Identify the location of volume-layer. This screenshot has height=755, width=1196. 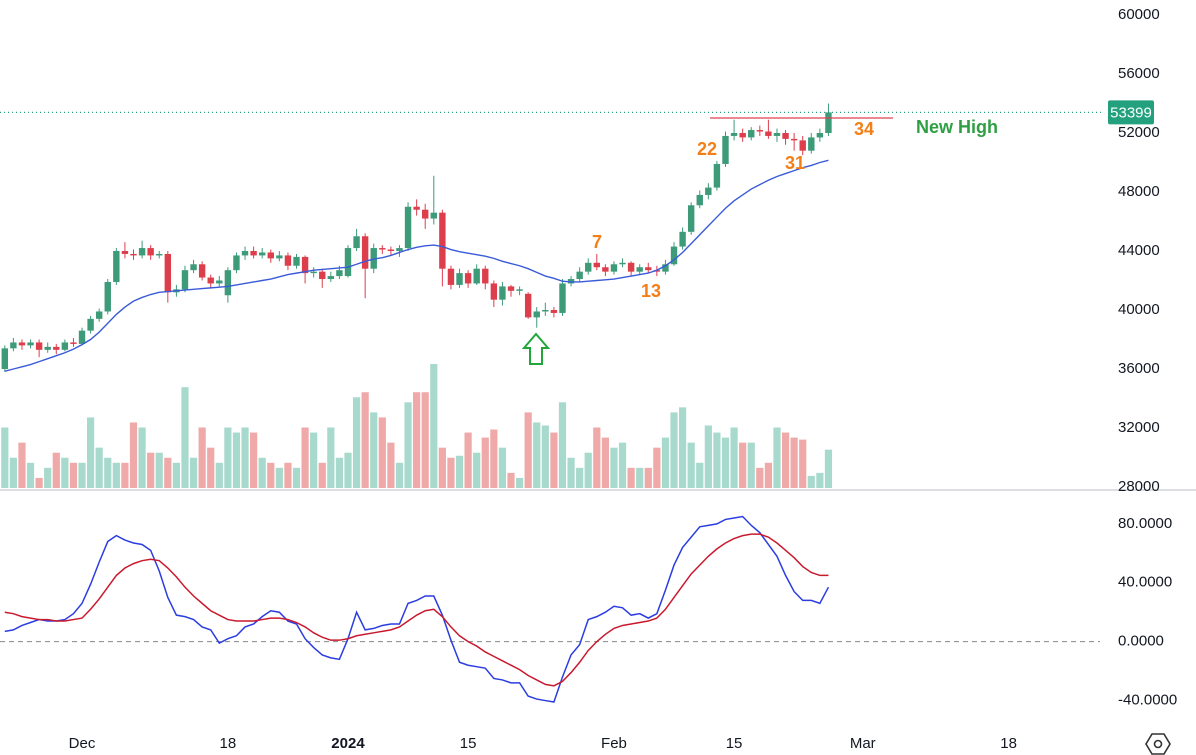
(417, 426).